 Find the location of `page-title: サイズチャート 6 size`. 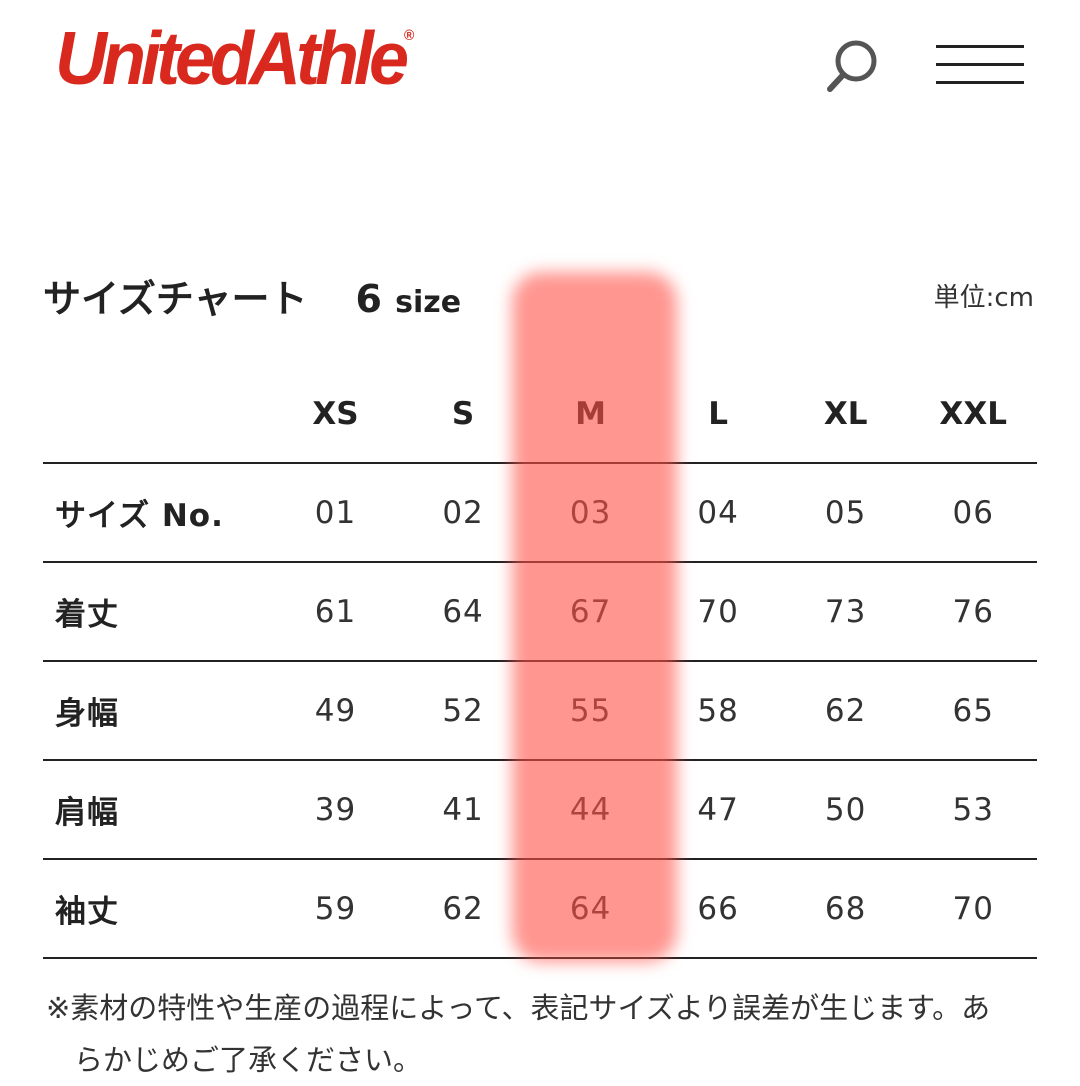

page-title: サイズチャート 6 size is located at coordinates (252, 299).